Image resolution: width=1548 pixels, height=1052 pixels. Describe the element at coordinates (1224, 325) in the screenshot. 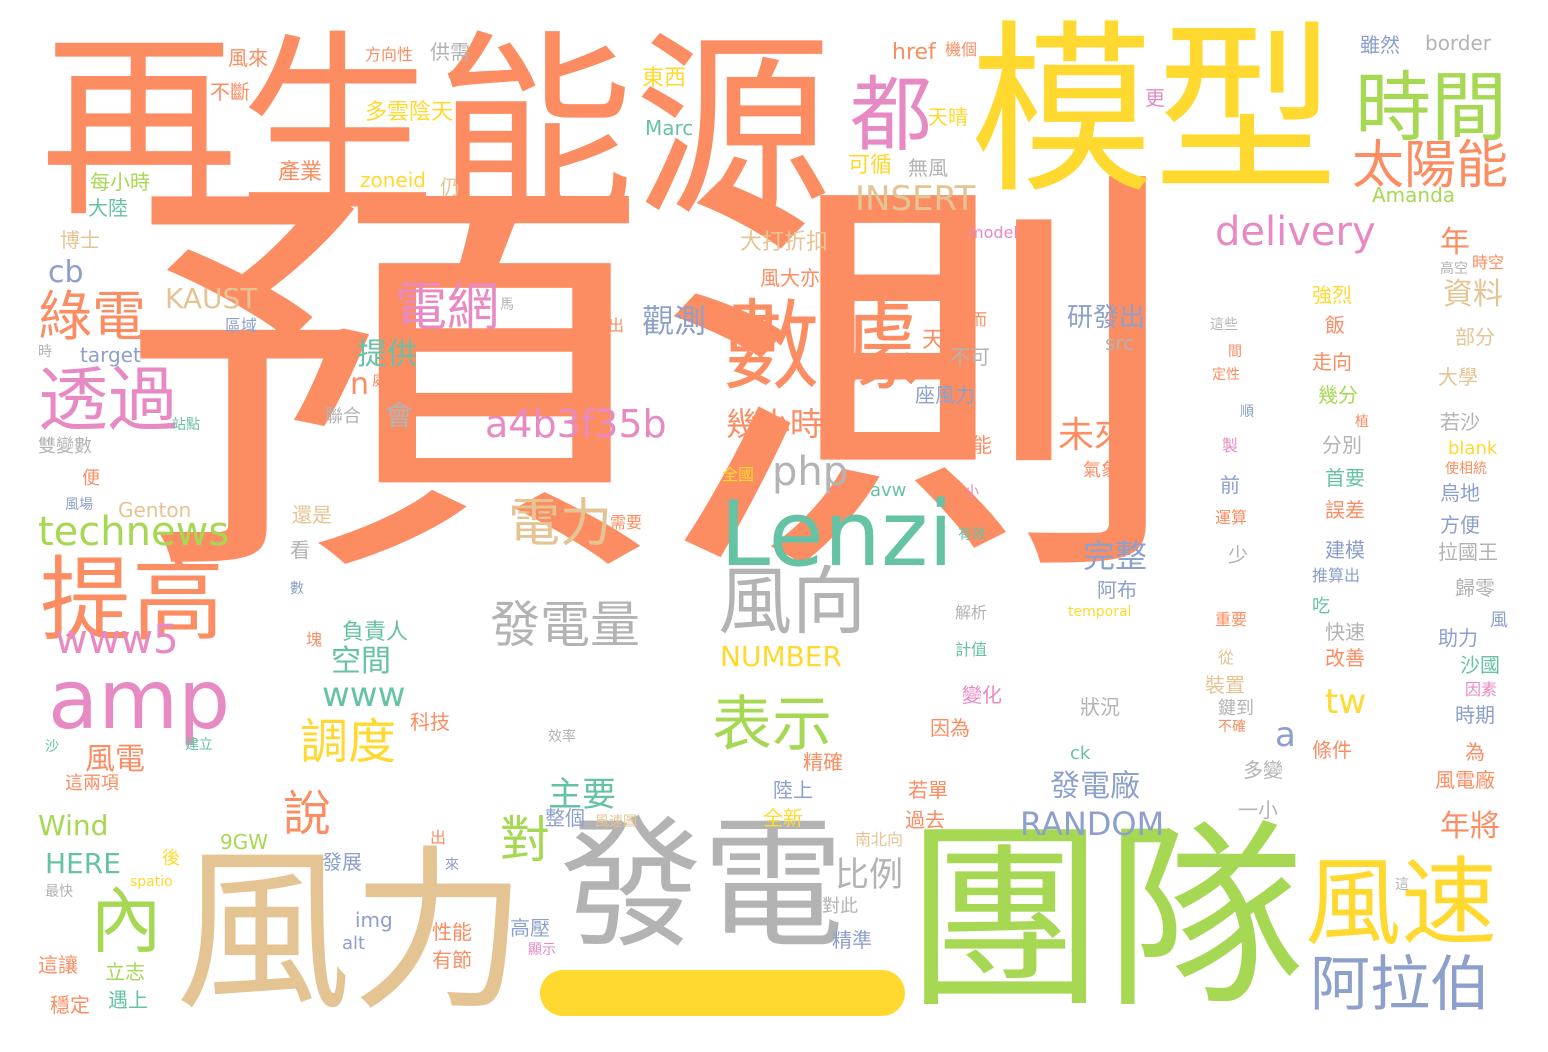

I see `word: 這些` at that location.